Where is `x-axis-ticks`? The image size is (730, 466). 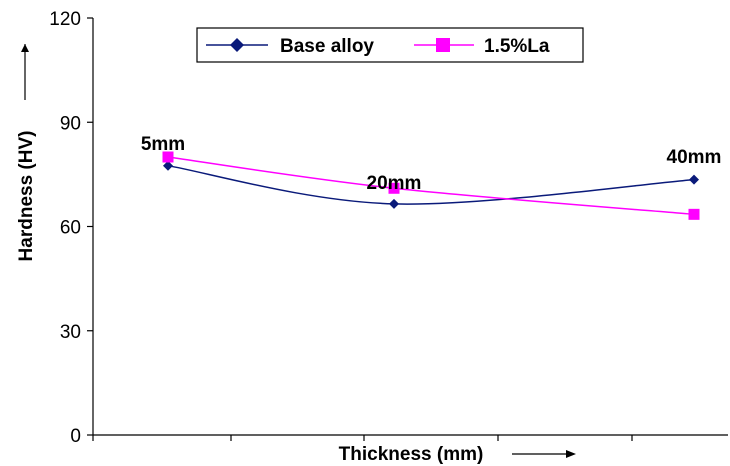
x-axis-ticks is located at coordinates (362, 438).